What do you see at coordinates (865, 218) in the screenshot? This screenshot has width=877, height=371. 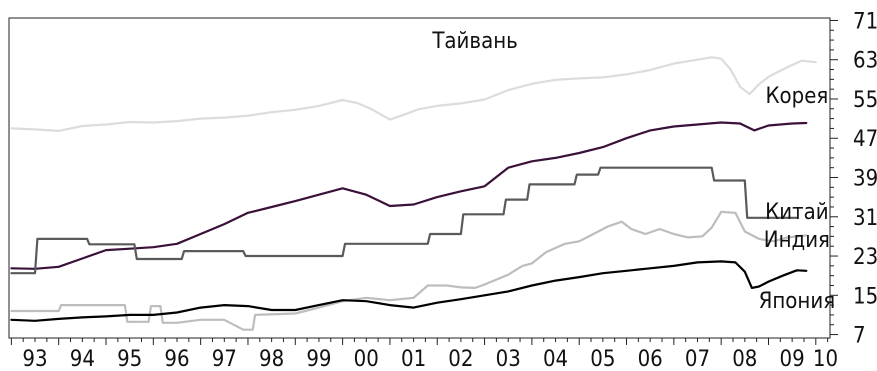 I see `y-tick-label: 31` at bounding box center [865, 218].